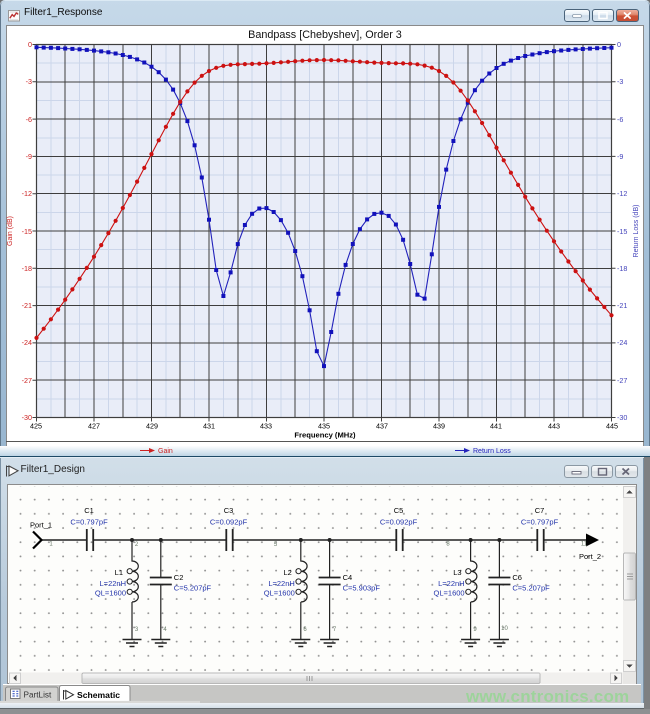  I want to click on svg-text: 439, so click(439, 426).